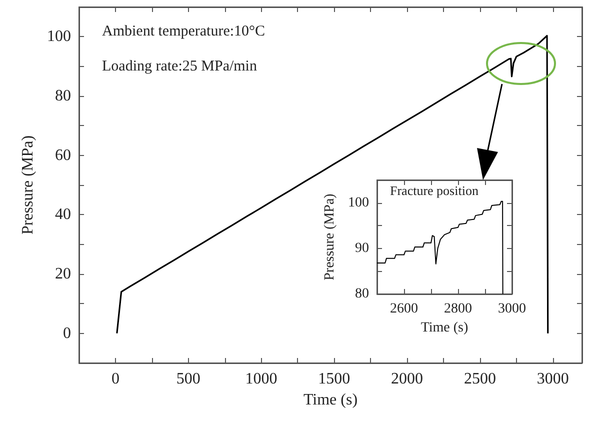 The image size is (590, 421). I want to click on x-tick-label: 1500, so click(334, 379).